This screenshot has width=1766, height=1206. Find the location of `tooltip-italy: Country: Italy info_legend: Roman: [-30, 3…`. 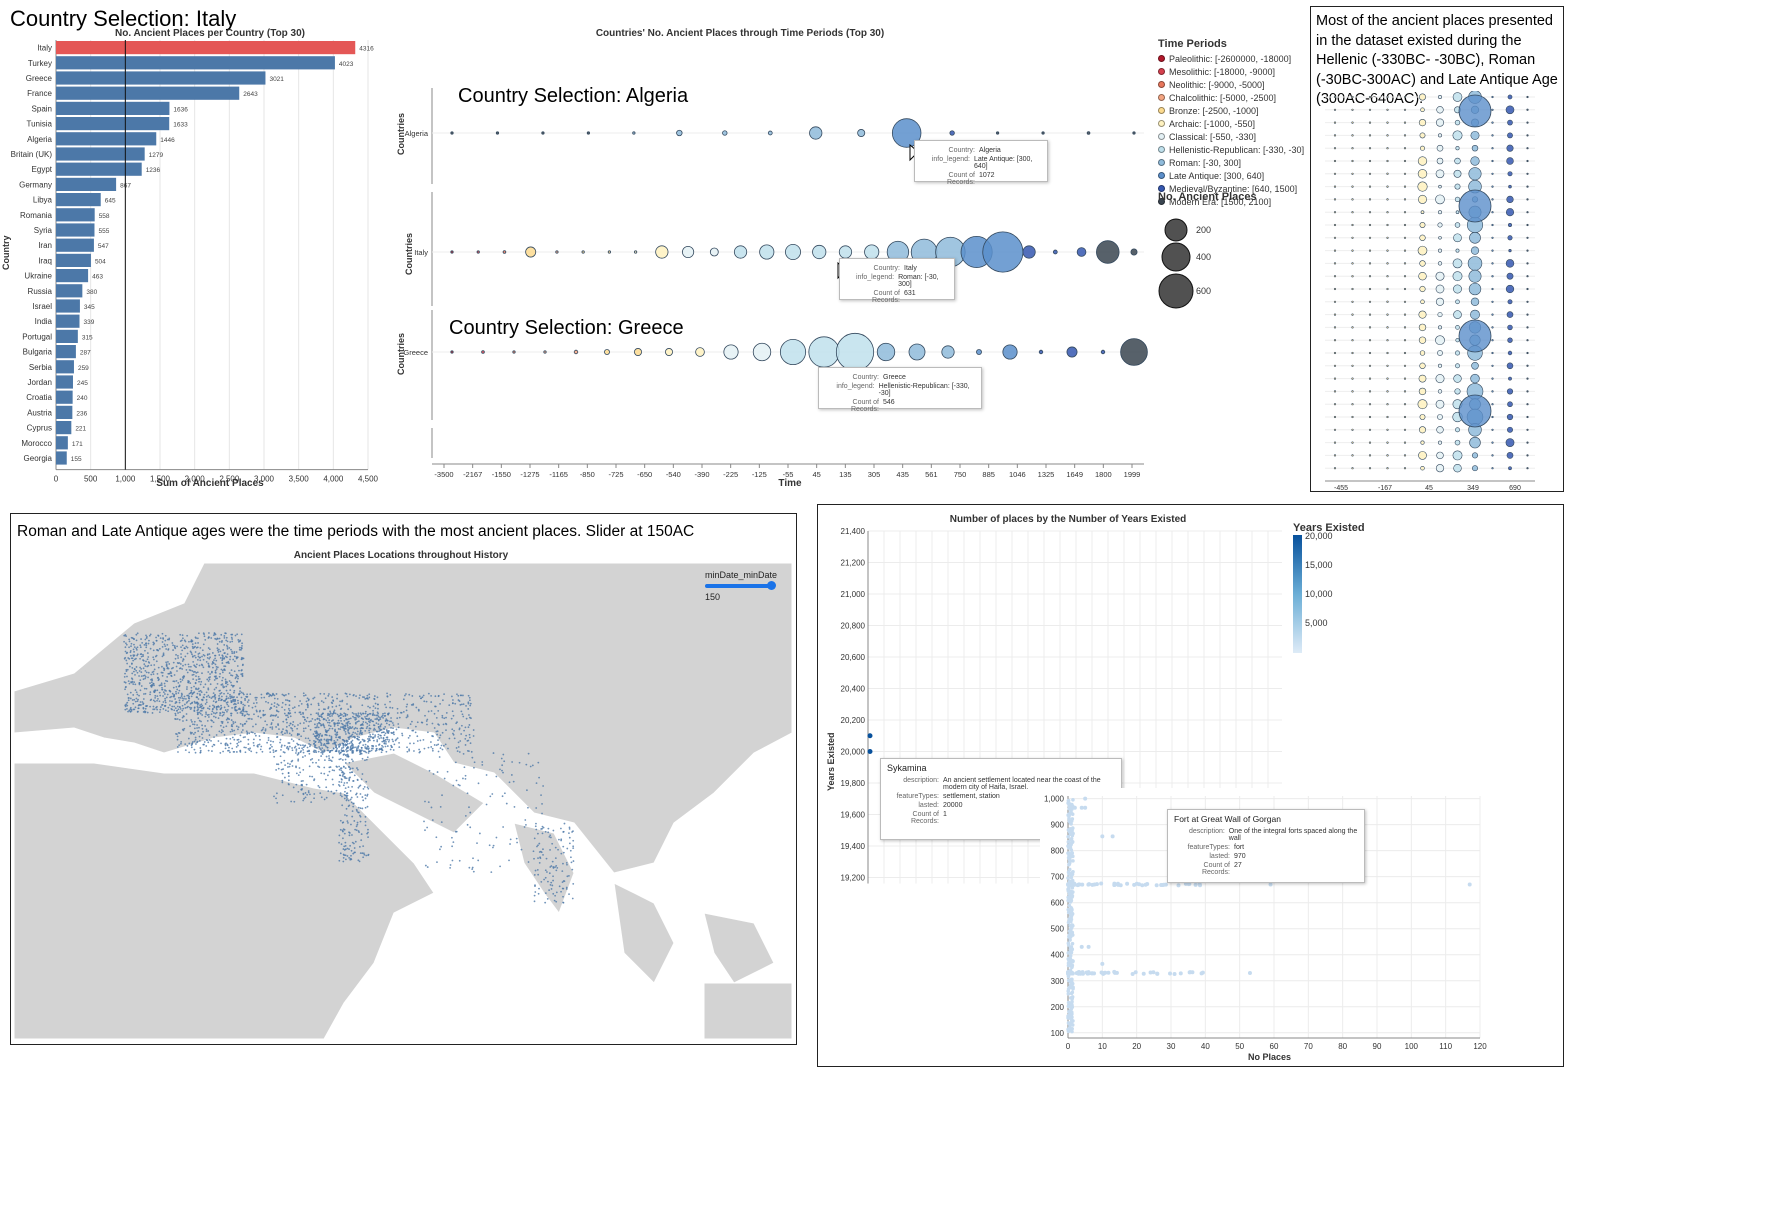

tooltip-italy: Country: Italy info_legend: Roman: [-30, 3… is located at coordinates (897, 281).